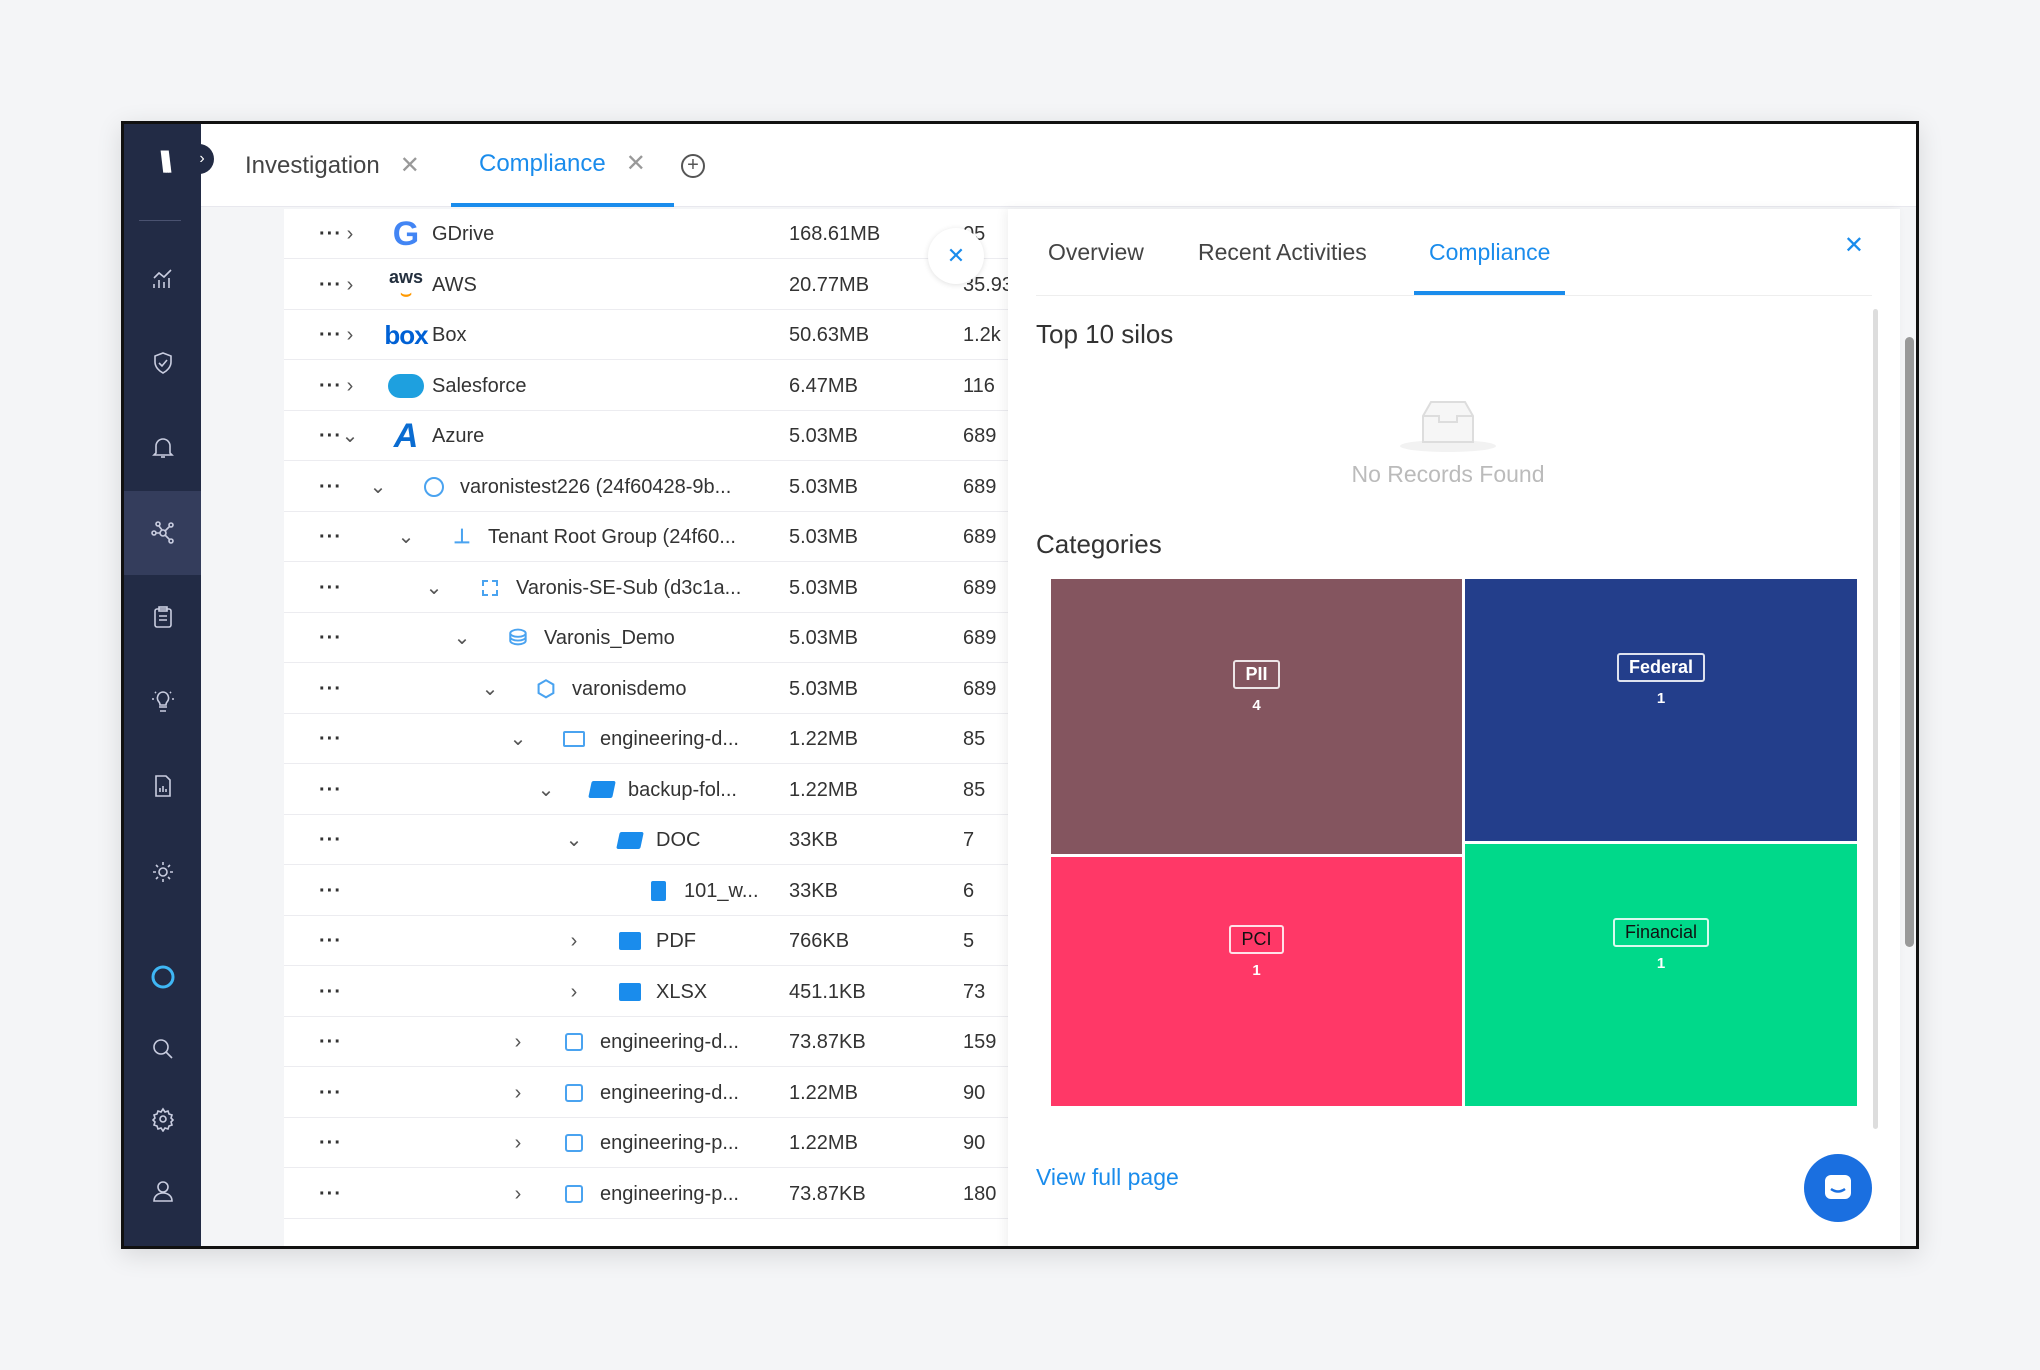 Image resolution: width=2040 pixels, height=1370 pixels. What do you see at coordinates (646, 588) in the screenshot?
I see `table-row: ··· ⌄ Varonis-SE-Sub (d3c1a... 5.03MB 689` at bounding box center [646, 588].